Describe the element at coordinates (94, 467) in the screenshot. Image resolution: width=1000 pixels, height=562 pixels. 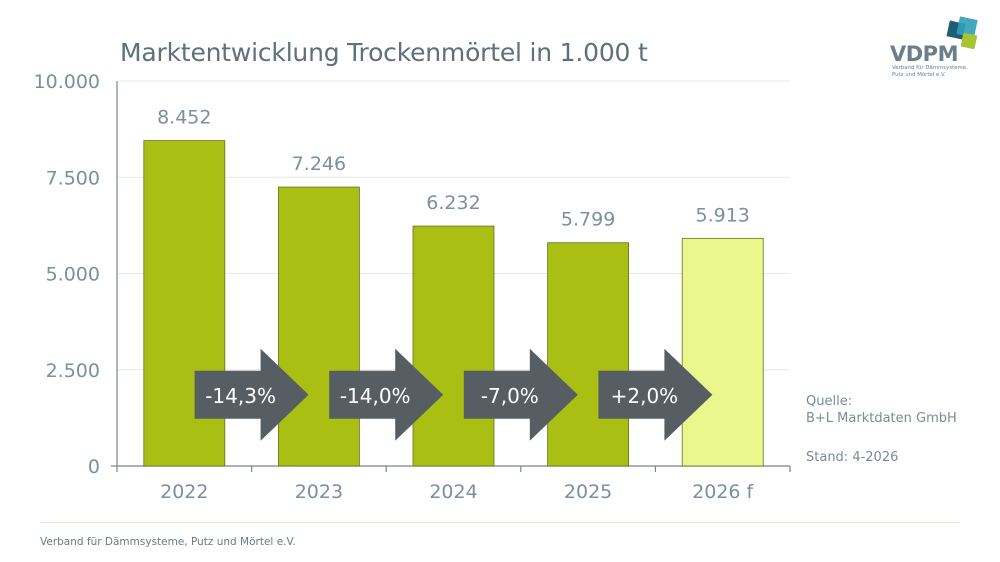
I see `y-tick-label: 0` at that location.